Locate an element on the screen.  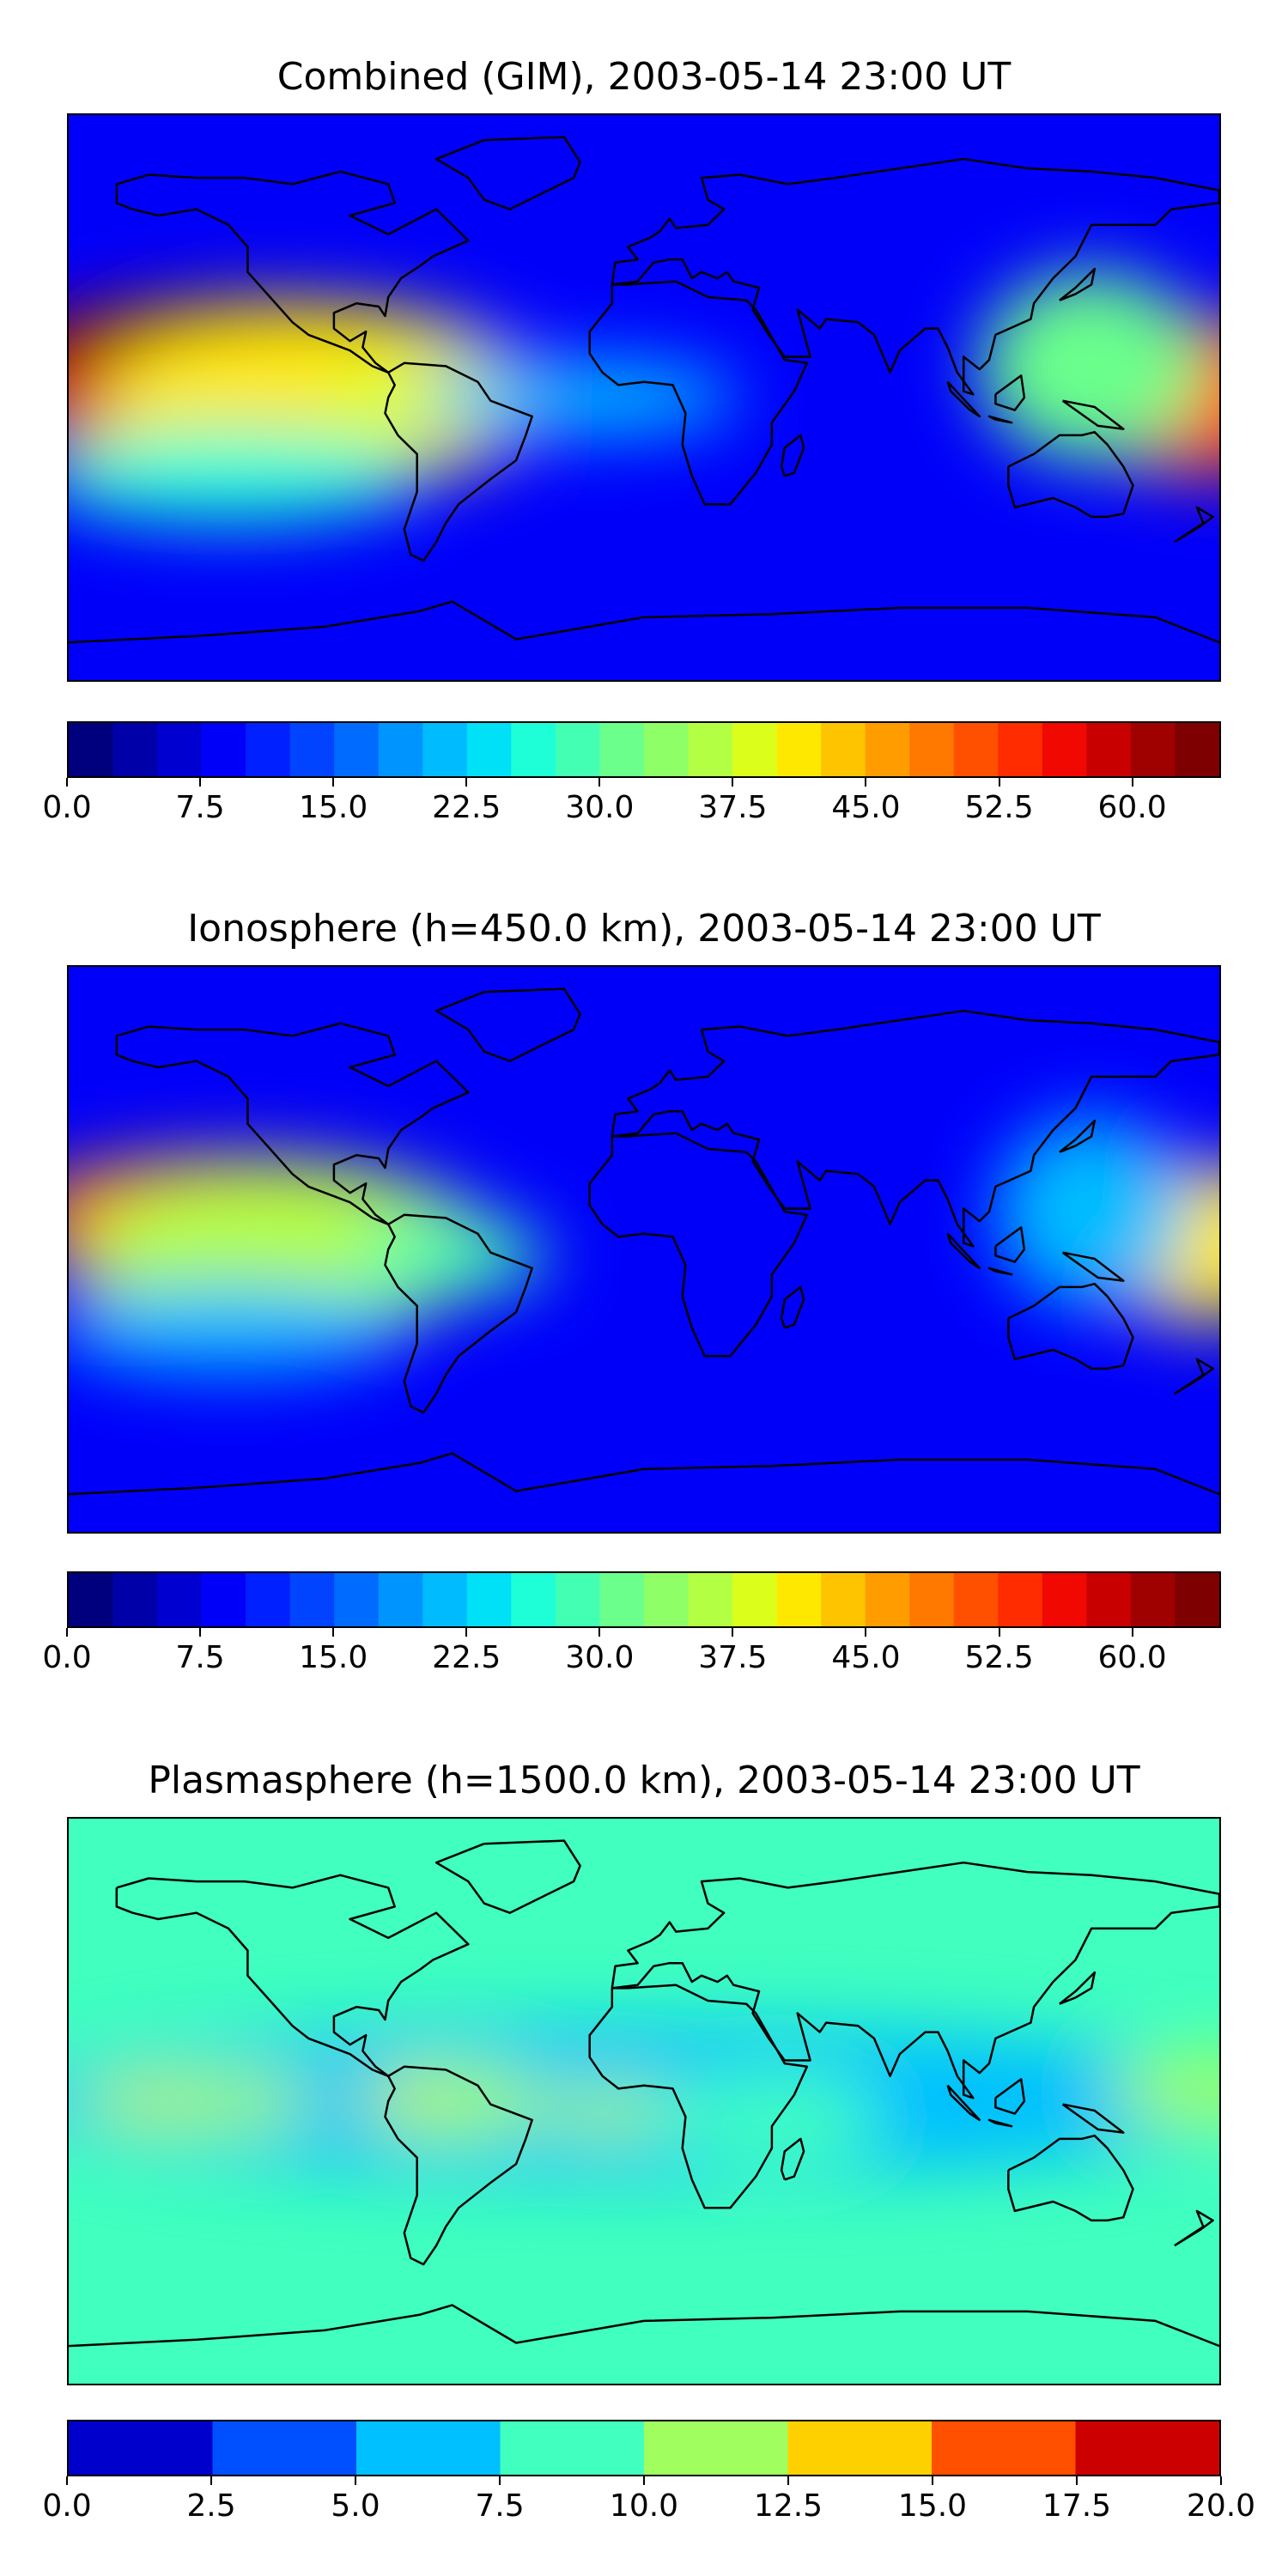
tick-label: 17.5 is located at coordinates (1077, 2506).